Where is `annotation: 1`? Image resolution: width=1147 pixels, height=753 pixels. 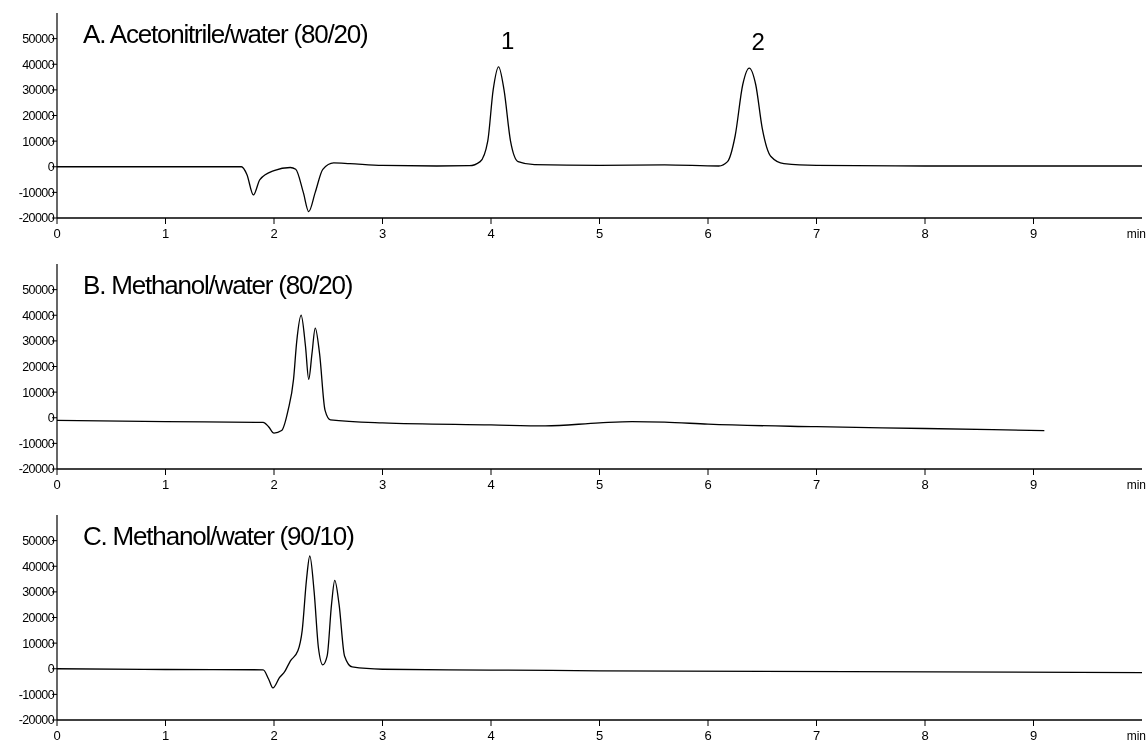 annotation: 1 is located at coordinates (507, 41).